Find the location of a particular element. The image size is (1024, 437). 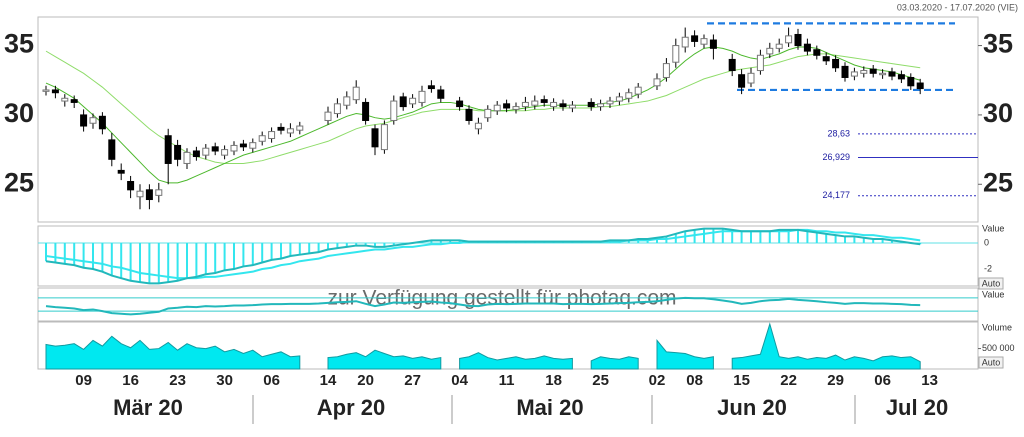

x-tick-label: 29 is located at coordinates (835, 380).